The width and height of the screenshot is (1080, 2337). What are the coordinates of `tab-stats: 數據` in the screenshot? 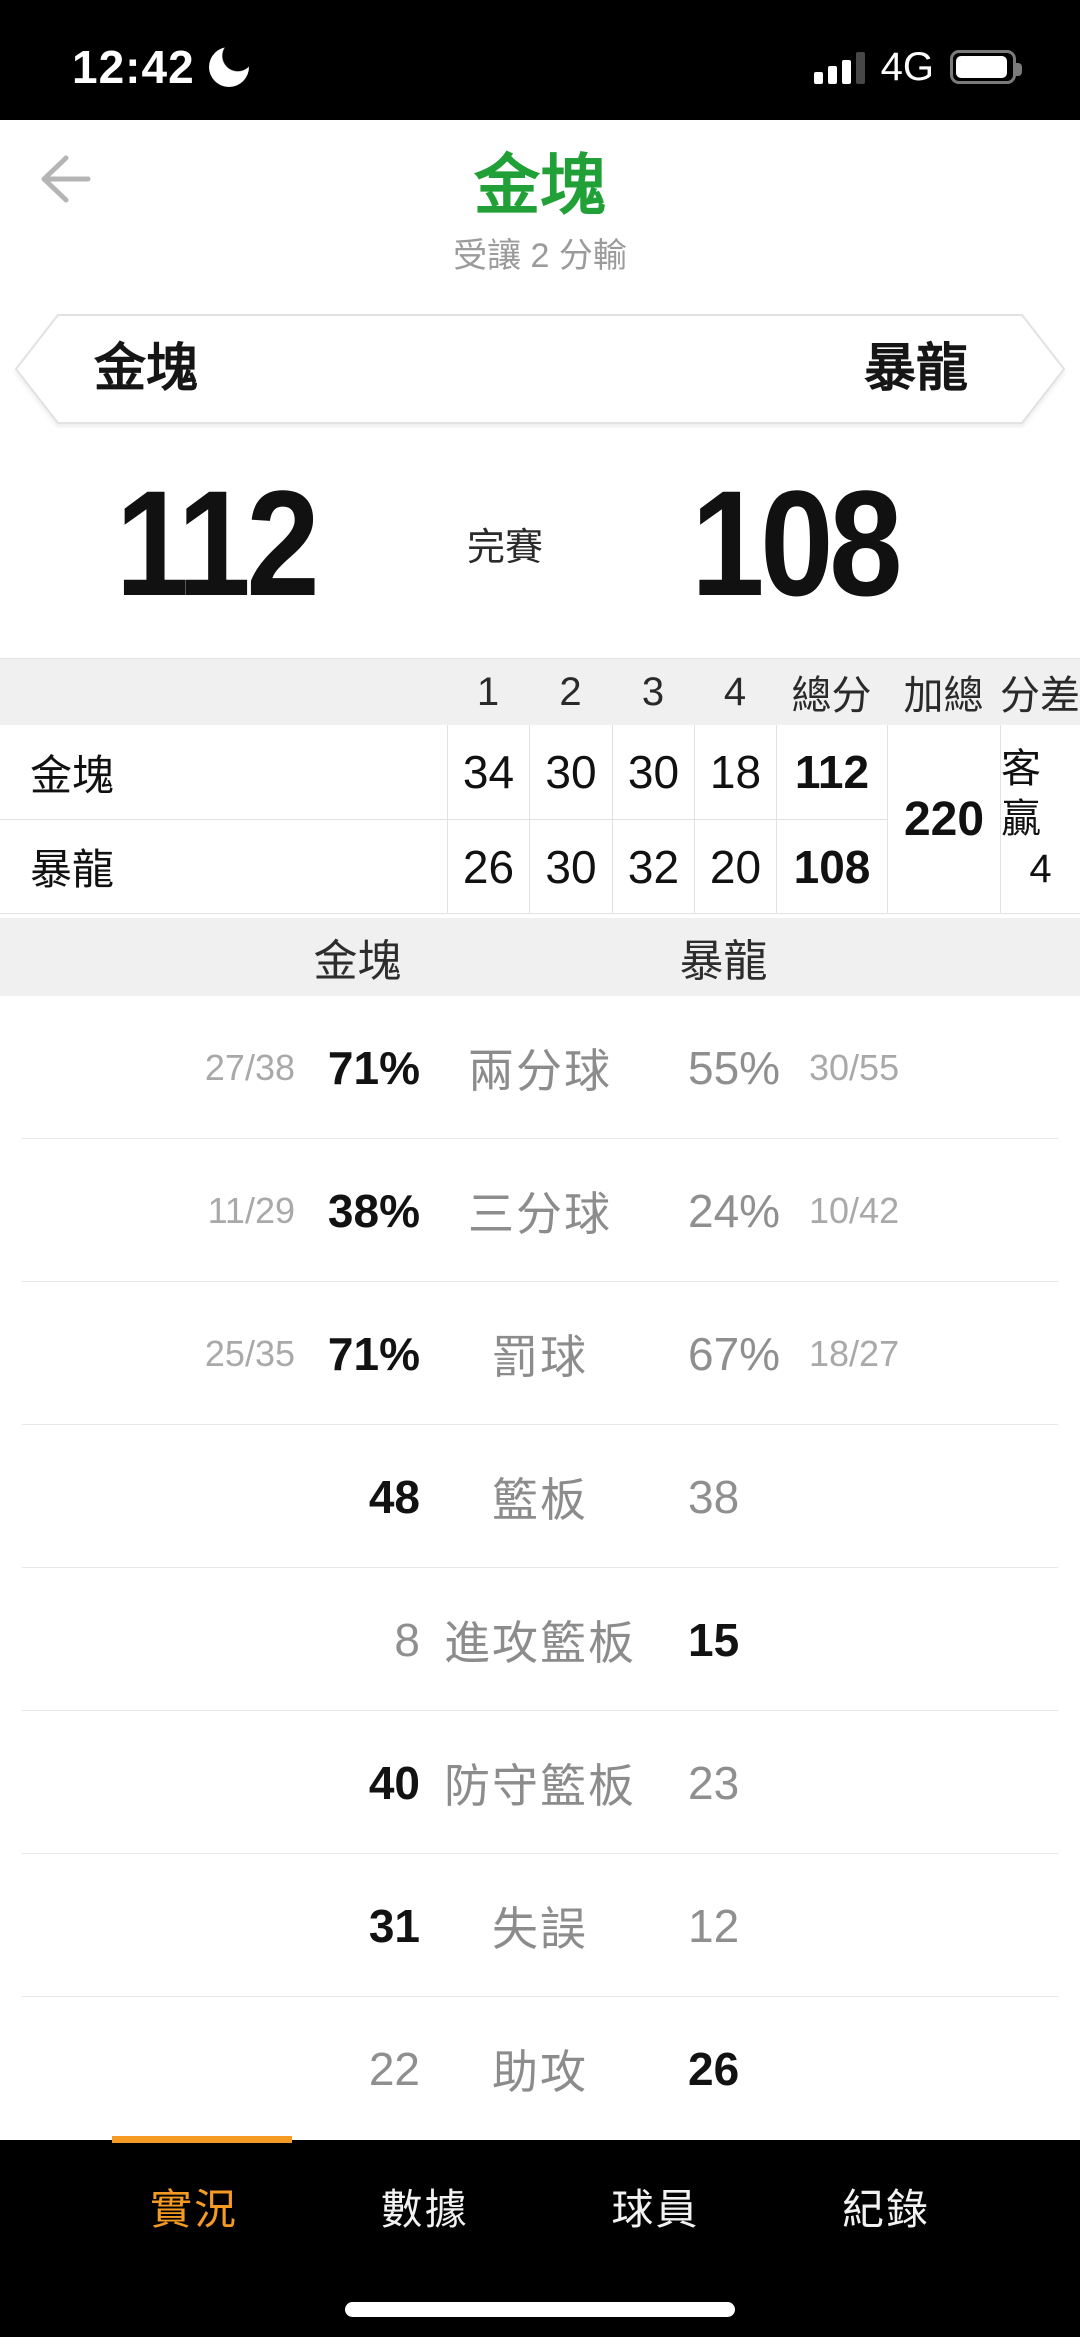 It's located at (424, 2209).